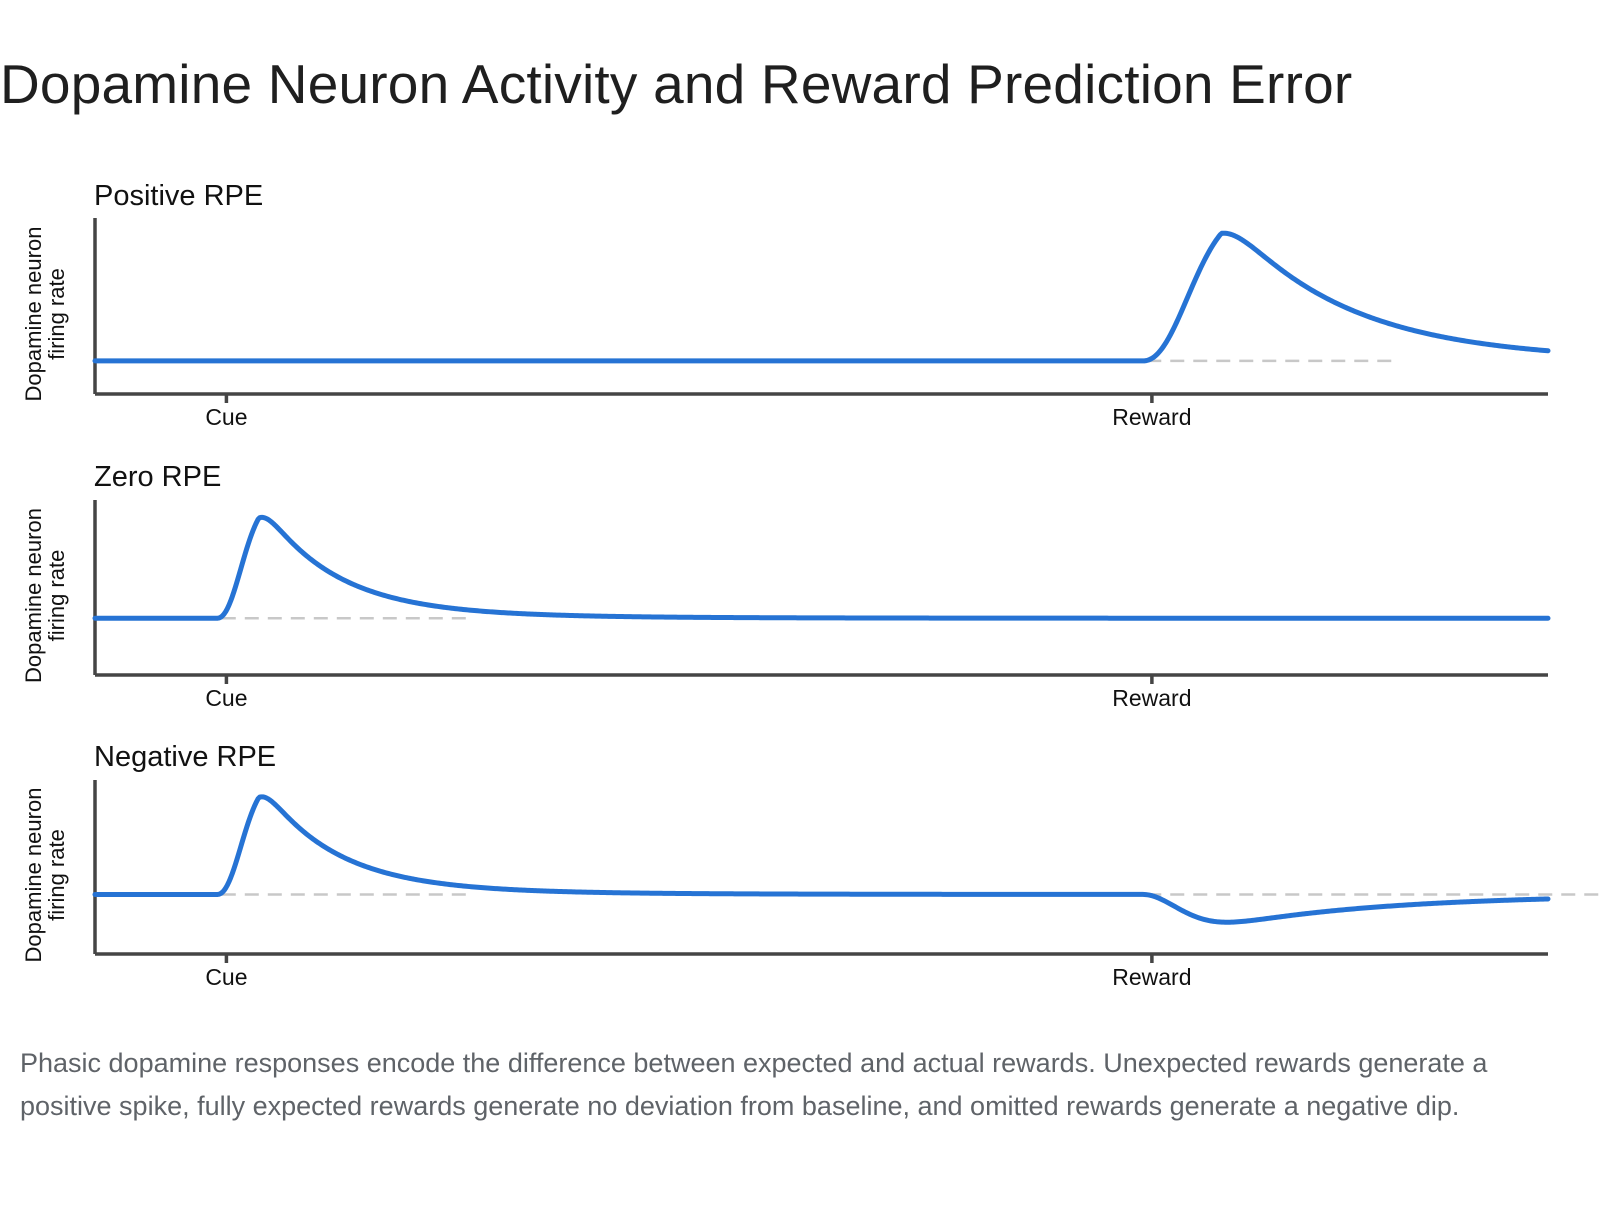  Describe the element at coordinates (178, 196) in the screenshot. I see `panel-title: Positive RPE` at that location.